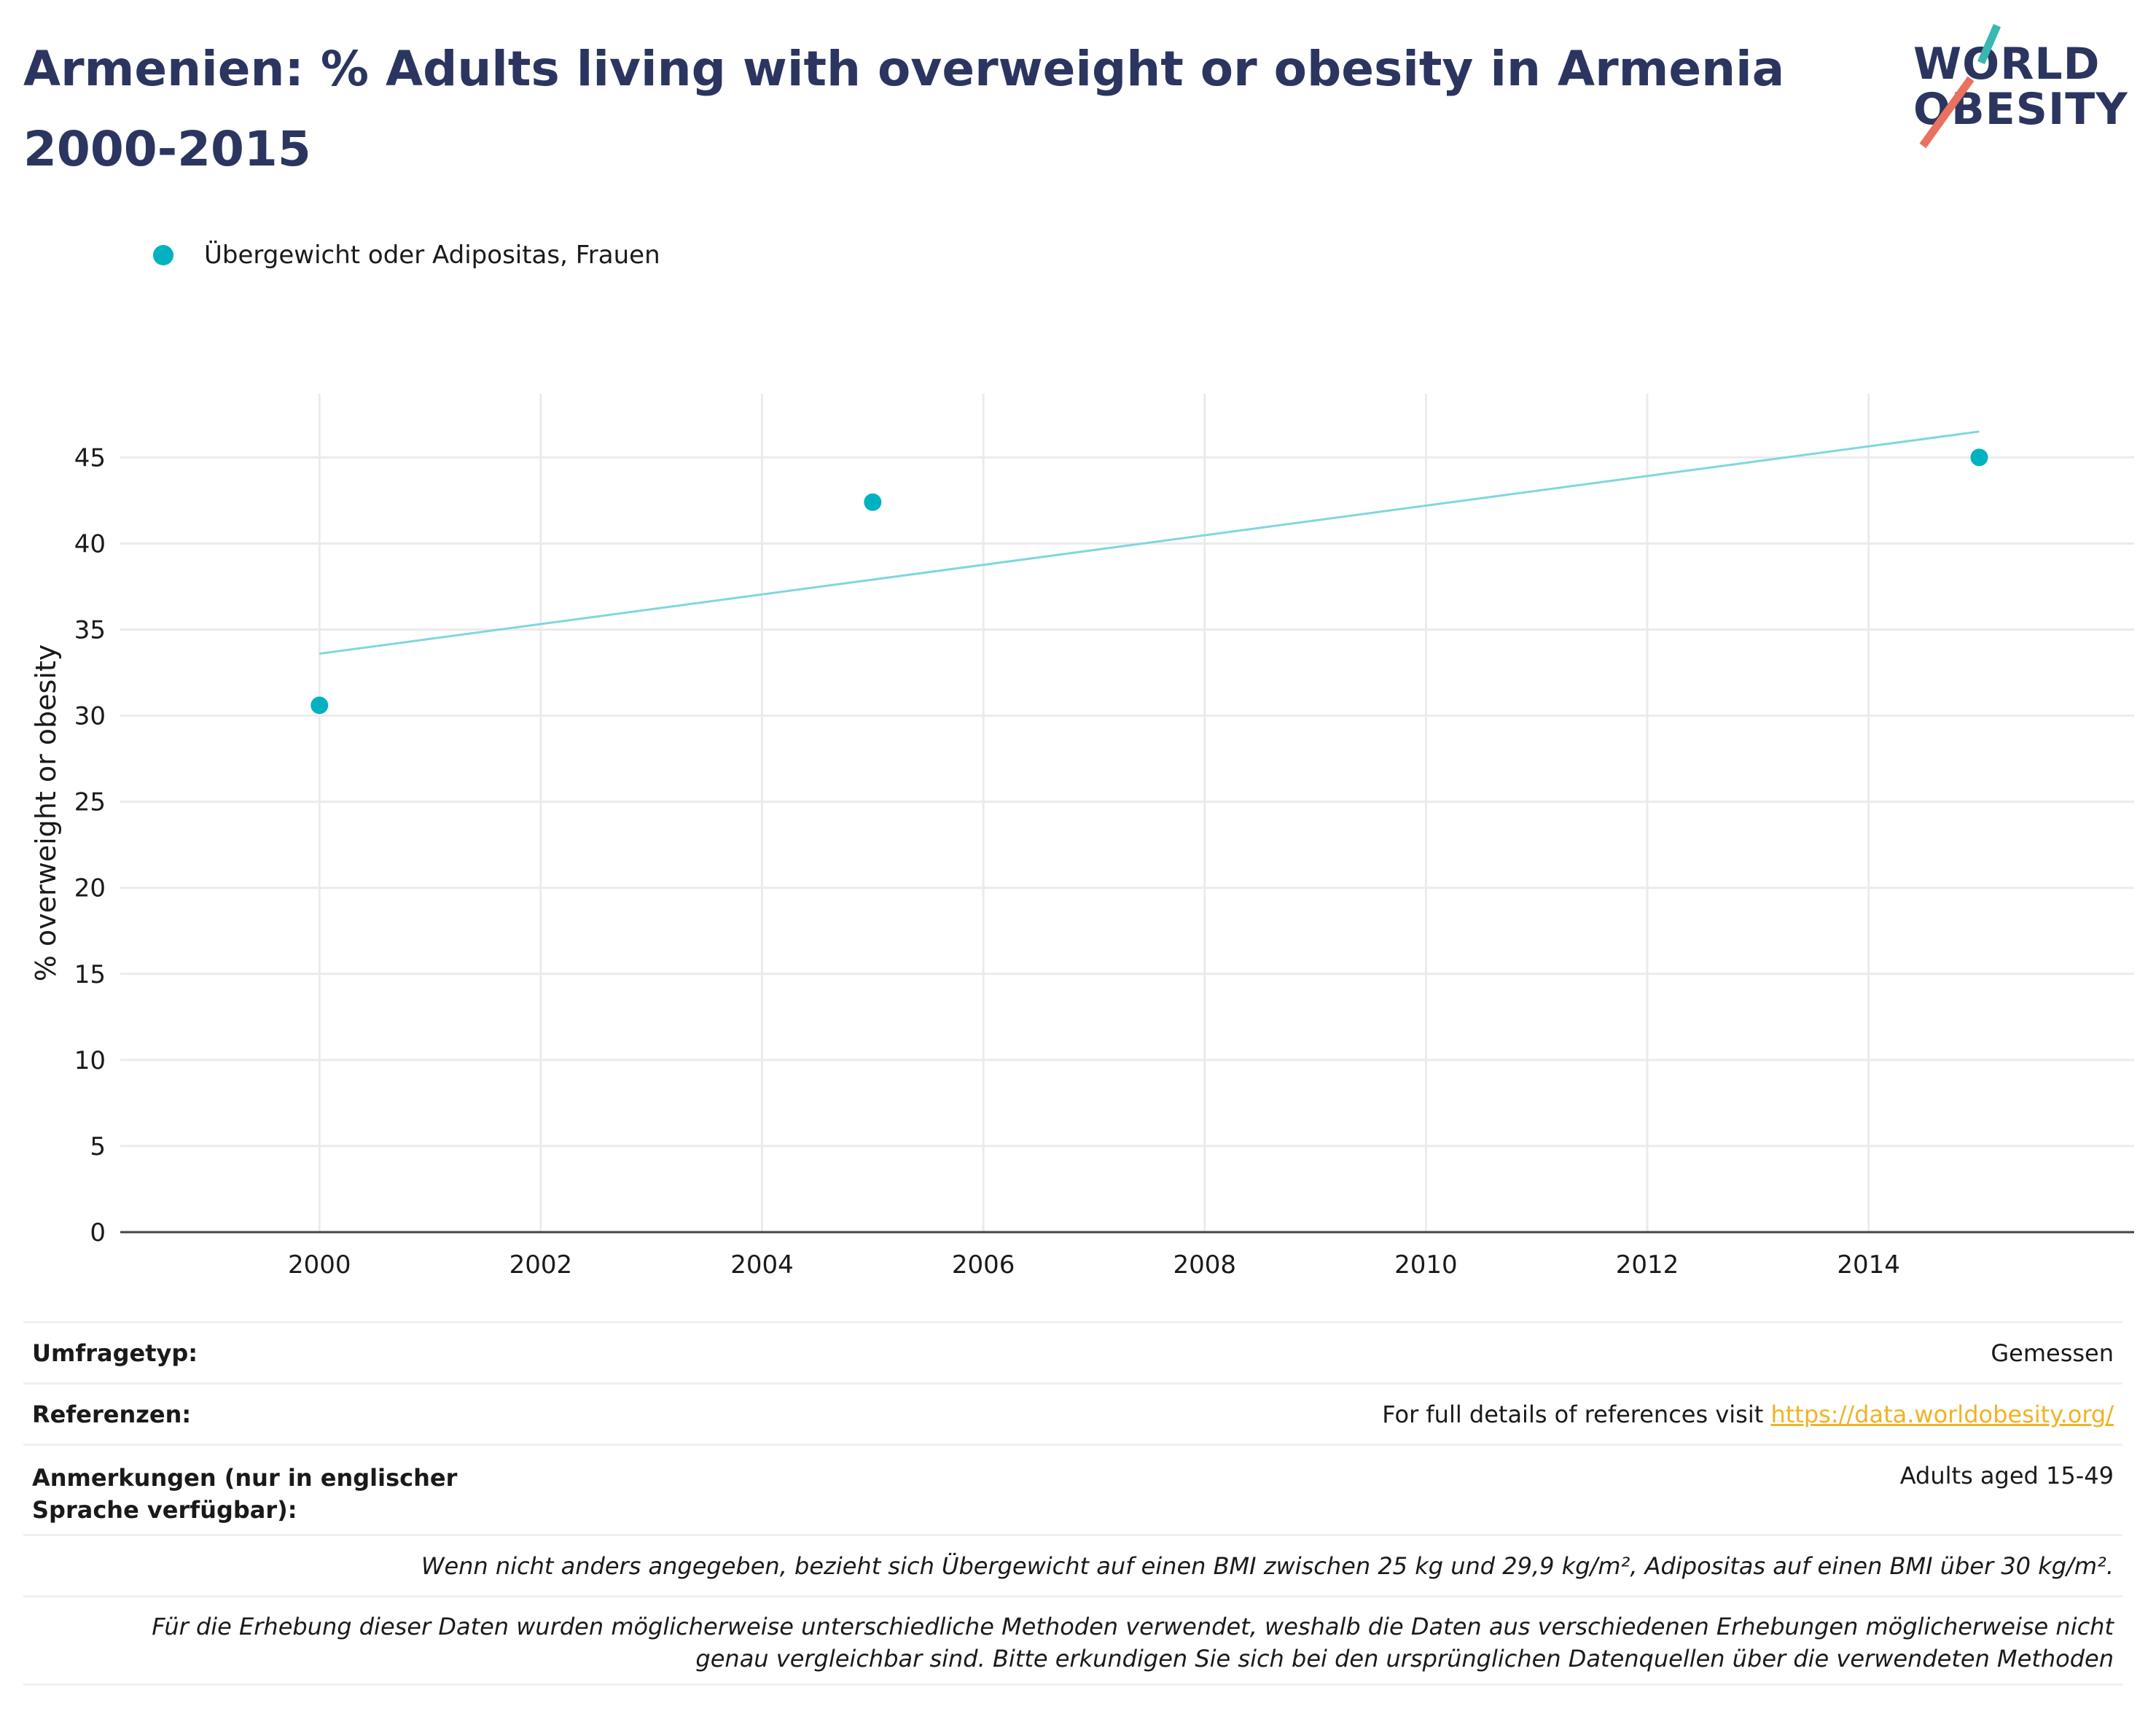 This screenshot has width=2156, height=1725. What do you see at coordinates (432, 255) in the screenshot?
I see `legend-label: Übergewicht oder Adipositas, Frauen` at bounding box center [432, 255].